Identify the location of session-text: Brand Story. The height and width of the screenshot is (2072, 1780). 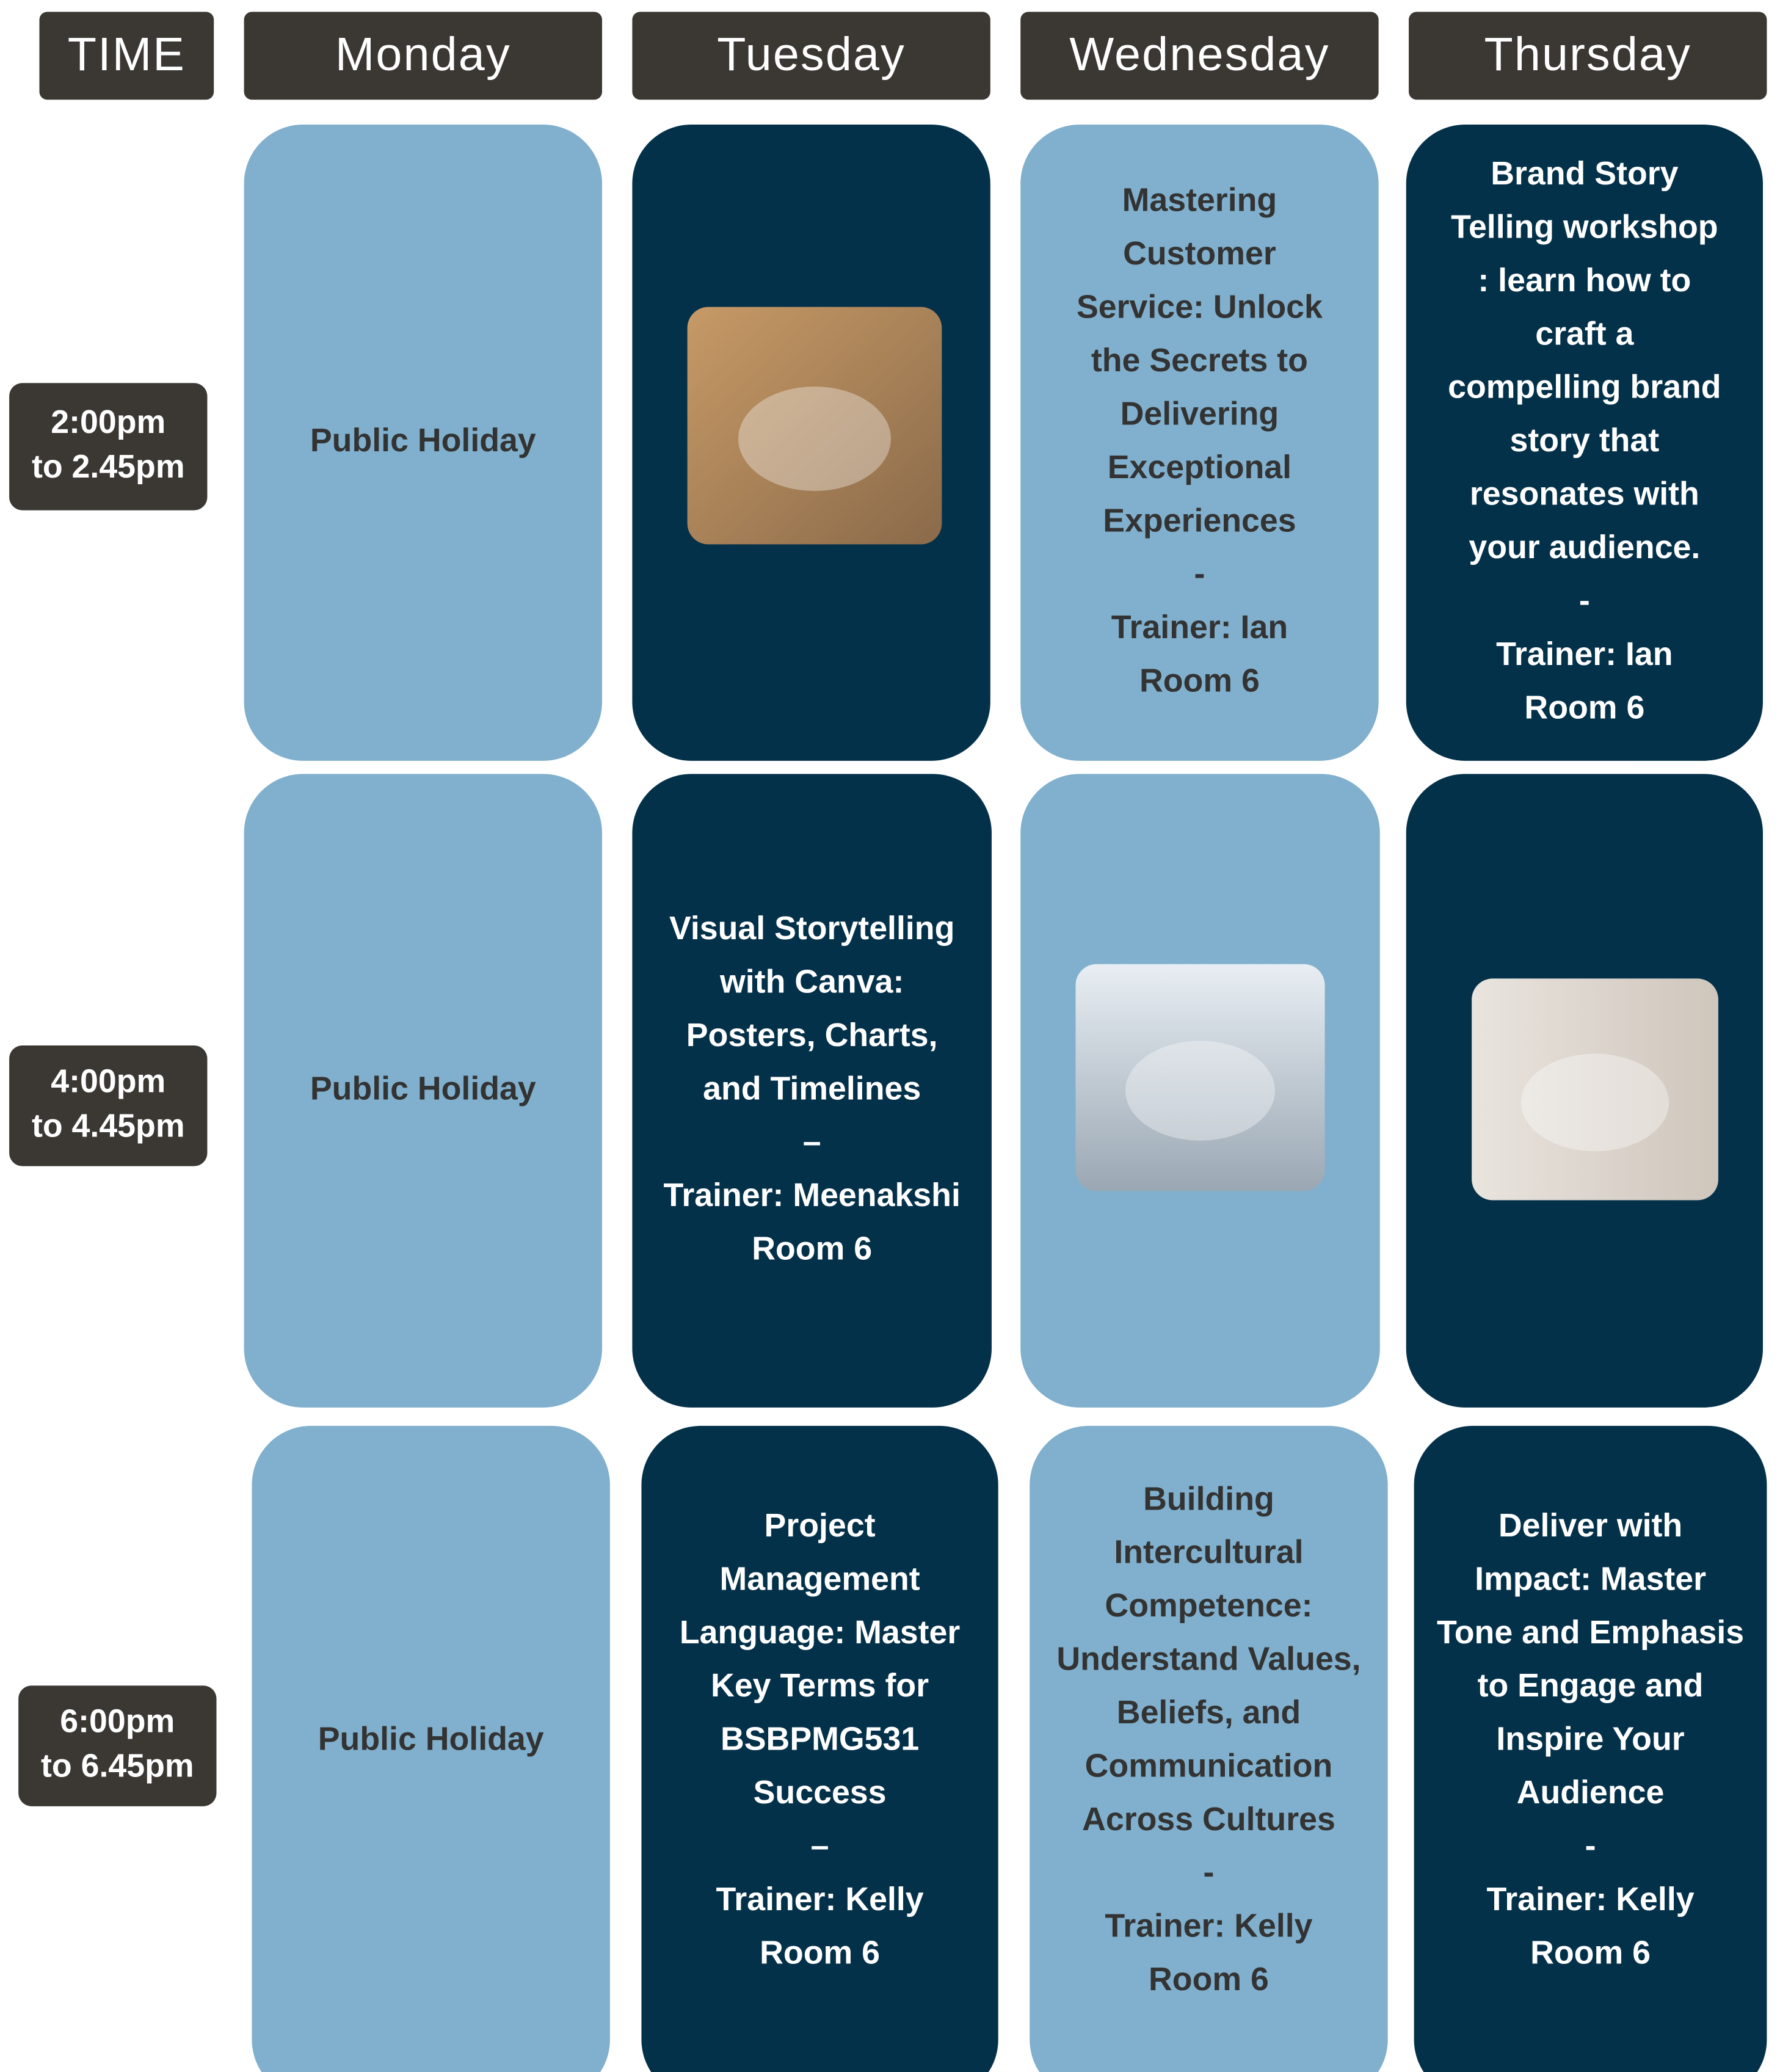
(1584, 173).